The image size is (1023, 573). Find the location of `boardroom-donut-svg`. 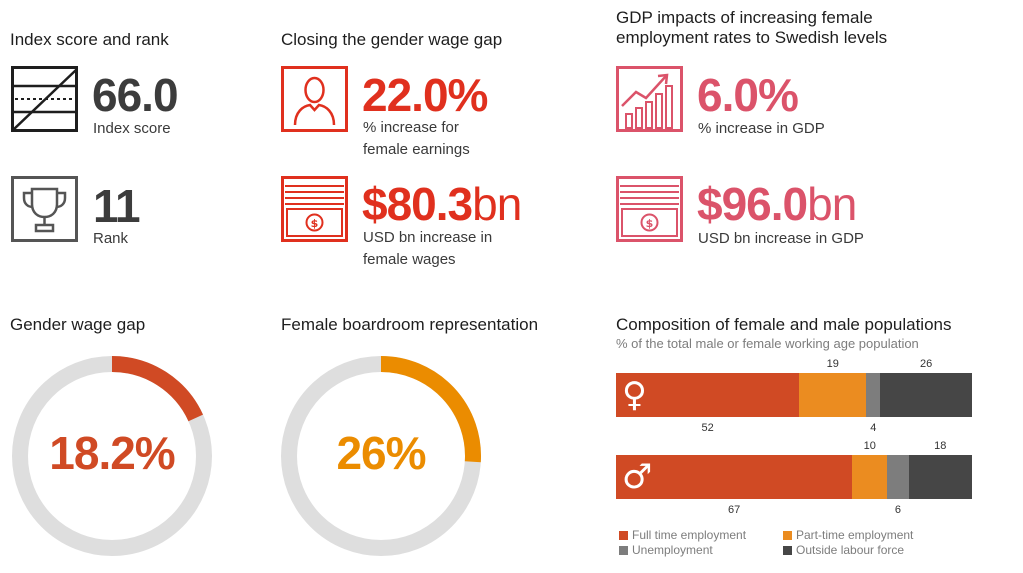

boardroom-donut-svg is located at coordinates (381, 456).